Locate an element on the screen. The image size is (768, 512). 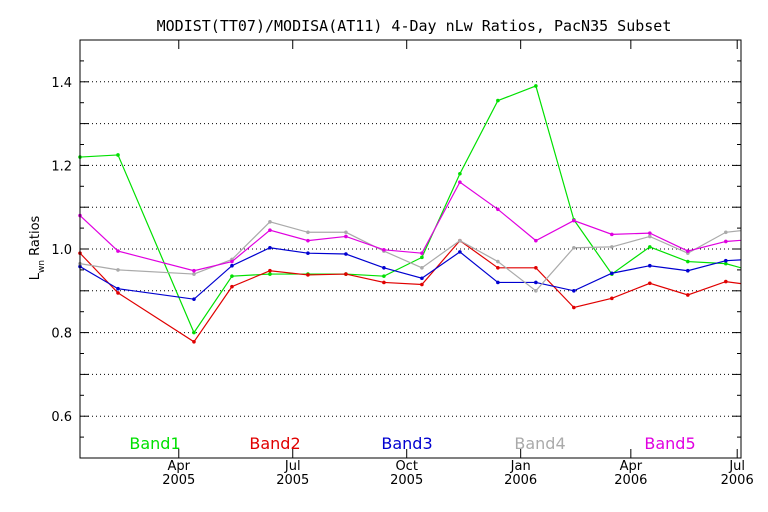
y-axis-label: Lwn Ratios is located at coordinates (37, 247).